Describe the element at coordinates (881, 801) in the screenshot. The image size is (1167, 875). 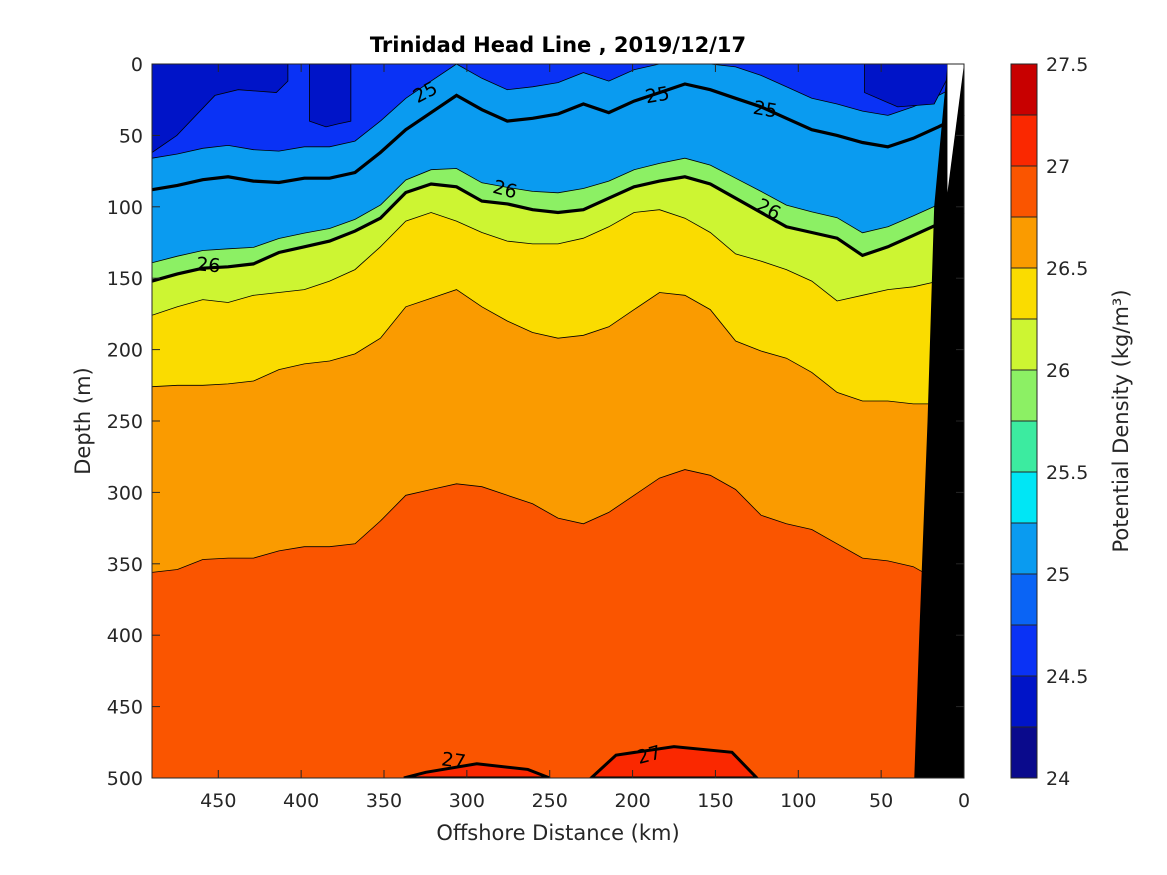
I see `x-tick-label-50: 50` at that location.